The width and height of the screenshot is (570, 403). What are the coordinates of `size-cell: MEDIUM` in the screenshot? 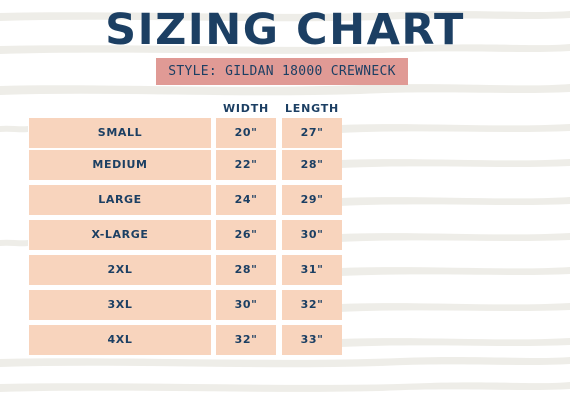 It's located at (120, 165).